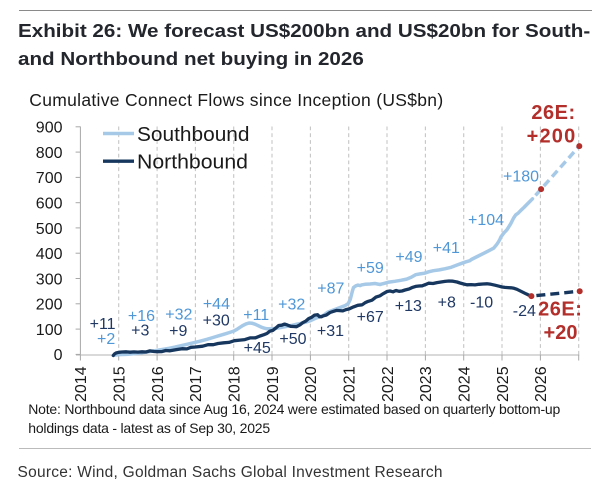  What do you see at coordinates (216, 304) in the screenshot?
I see `svg-text: +44` at bounding box center [216, 304].